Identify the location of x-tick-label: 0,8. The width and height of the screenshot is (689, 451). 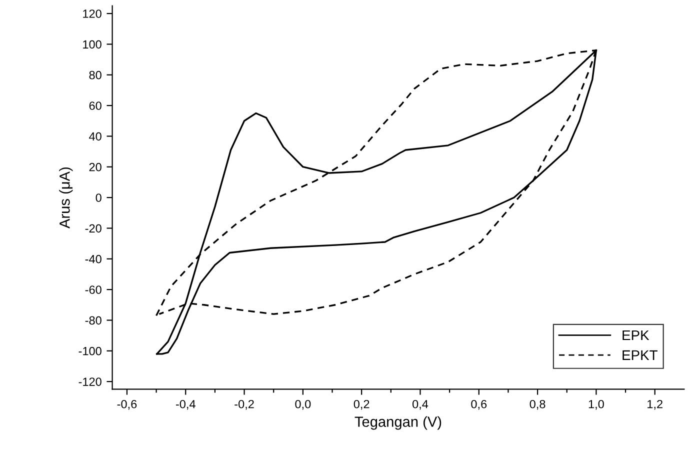
(538, 405).